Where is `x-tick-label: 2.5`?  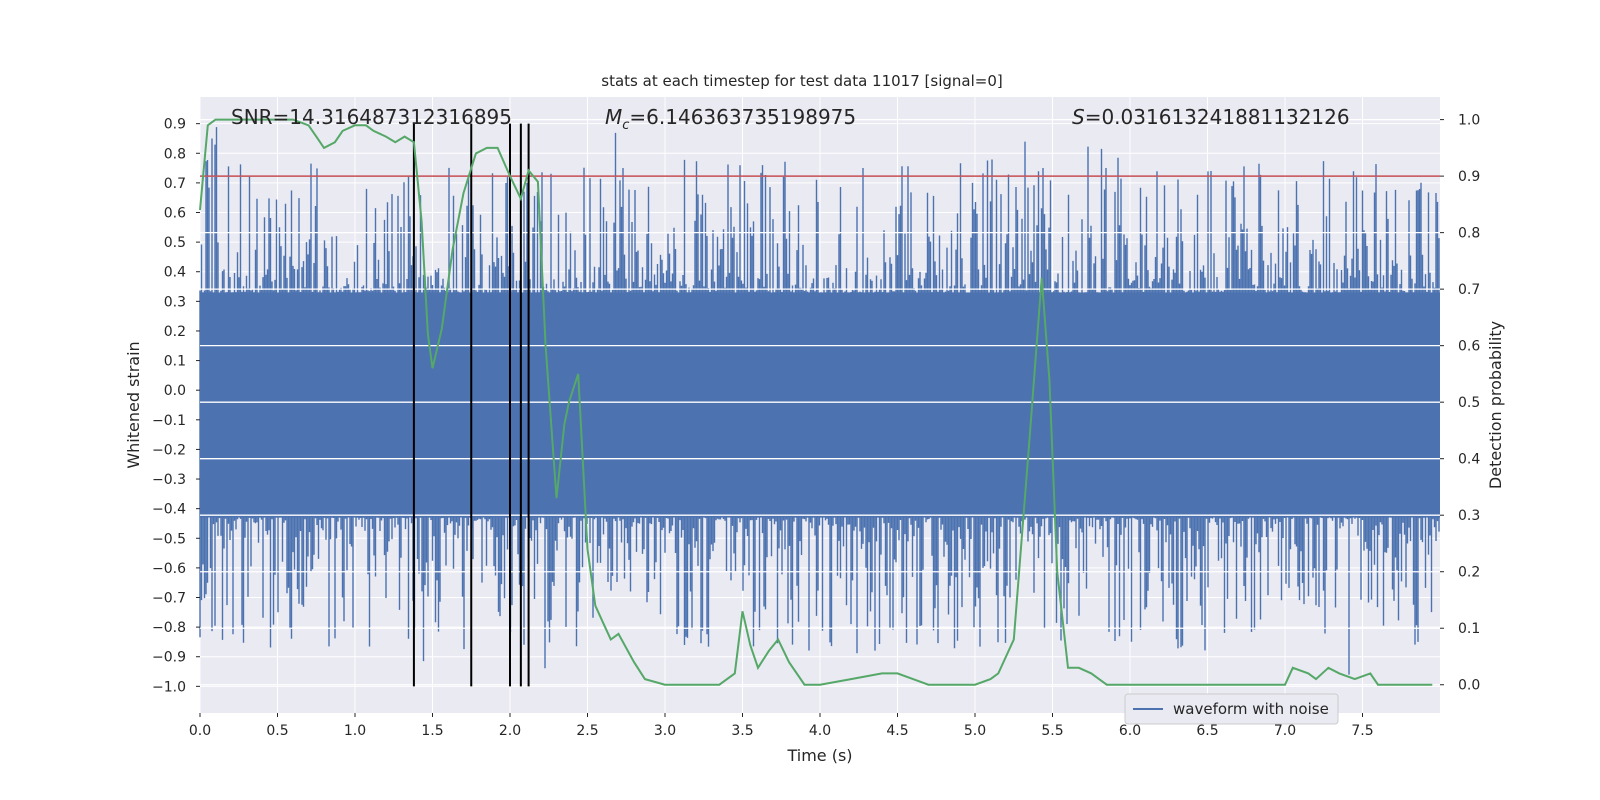 x-tick-label: 2.5 is located at coordinates (587, 731).